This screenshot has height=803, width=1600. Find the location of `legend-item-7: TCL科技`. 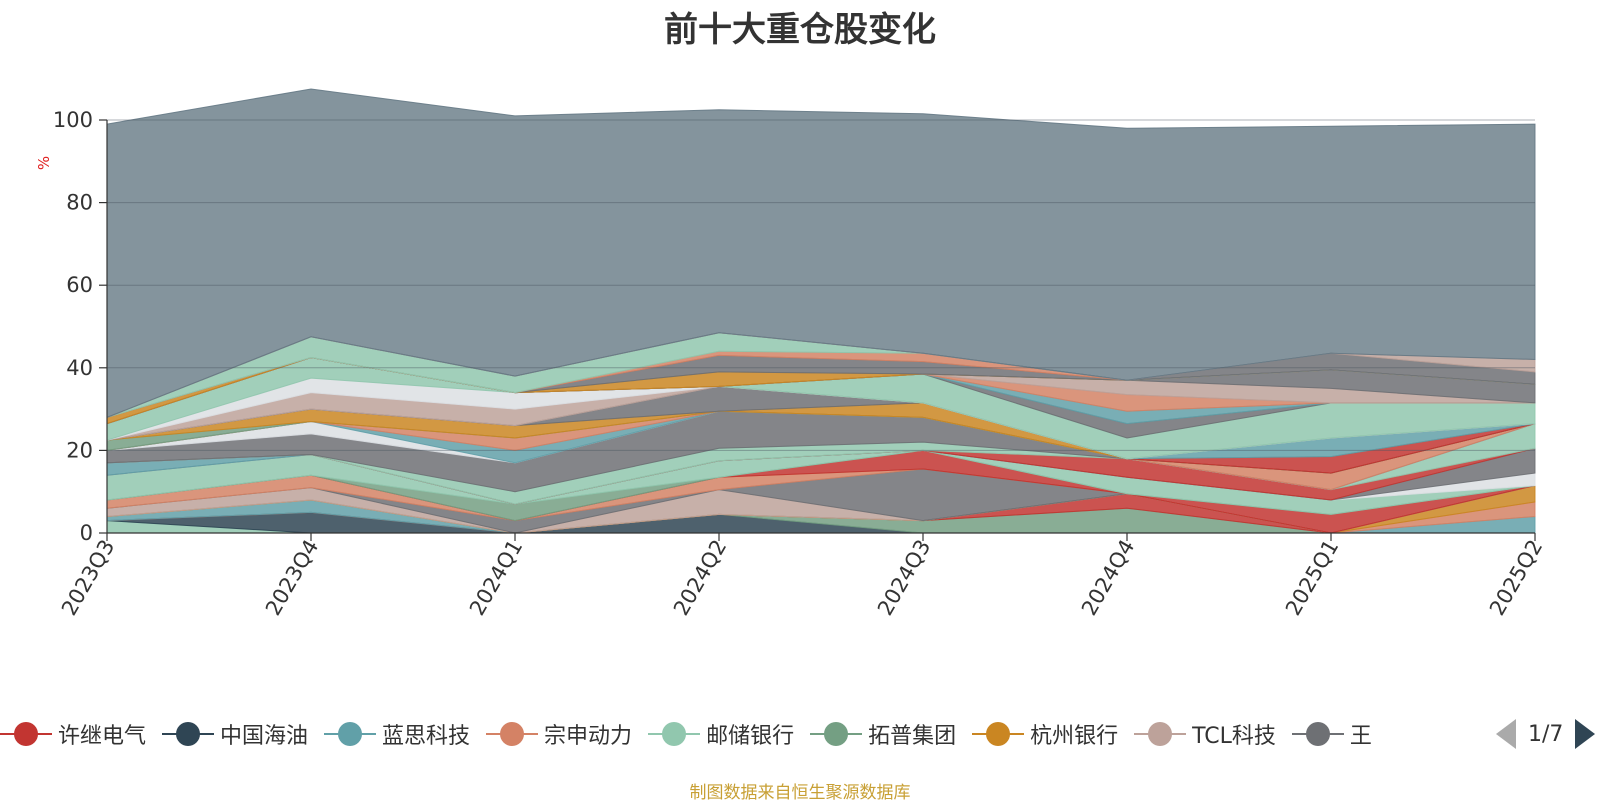

legend-item-7: TCL科技 is located at coordinates (1205, 734).